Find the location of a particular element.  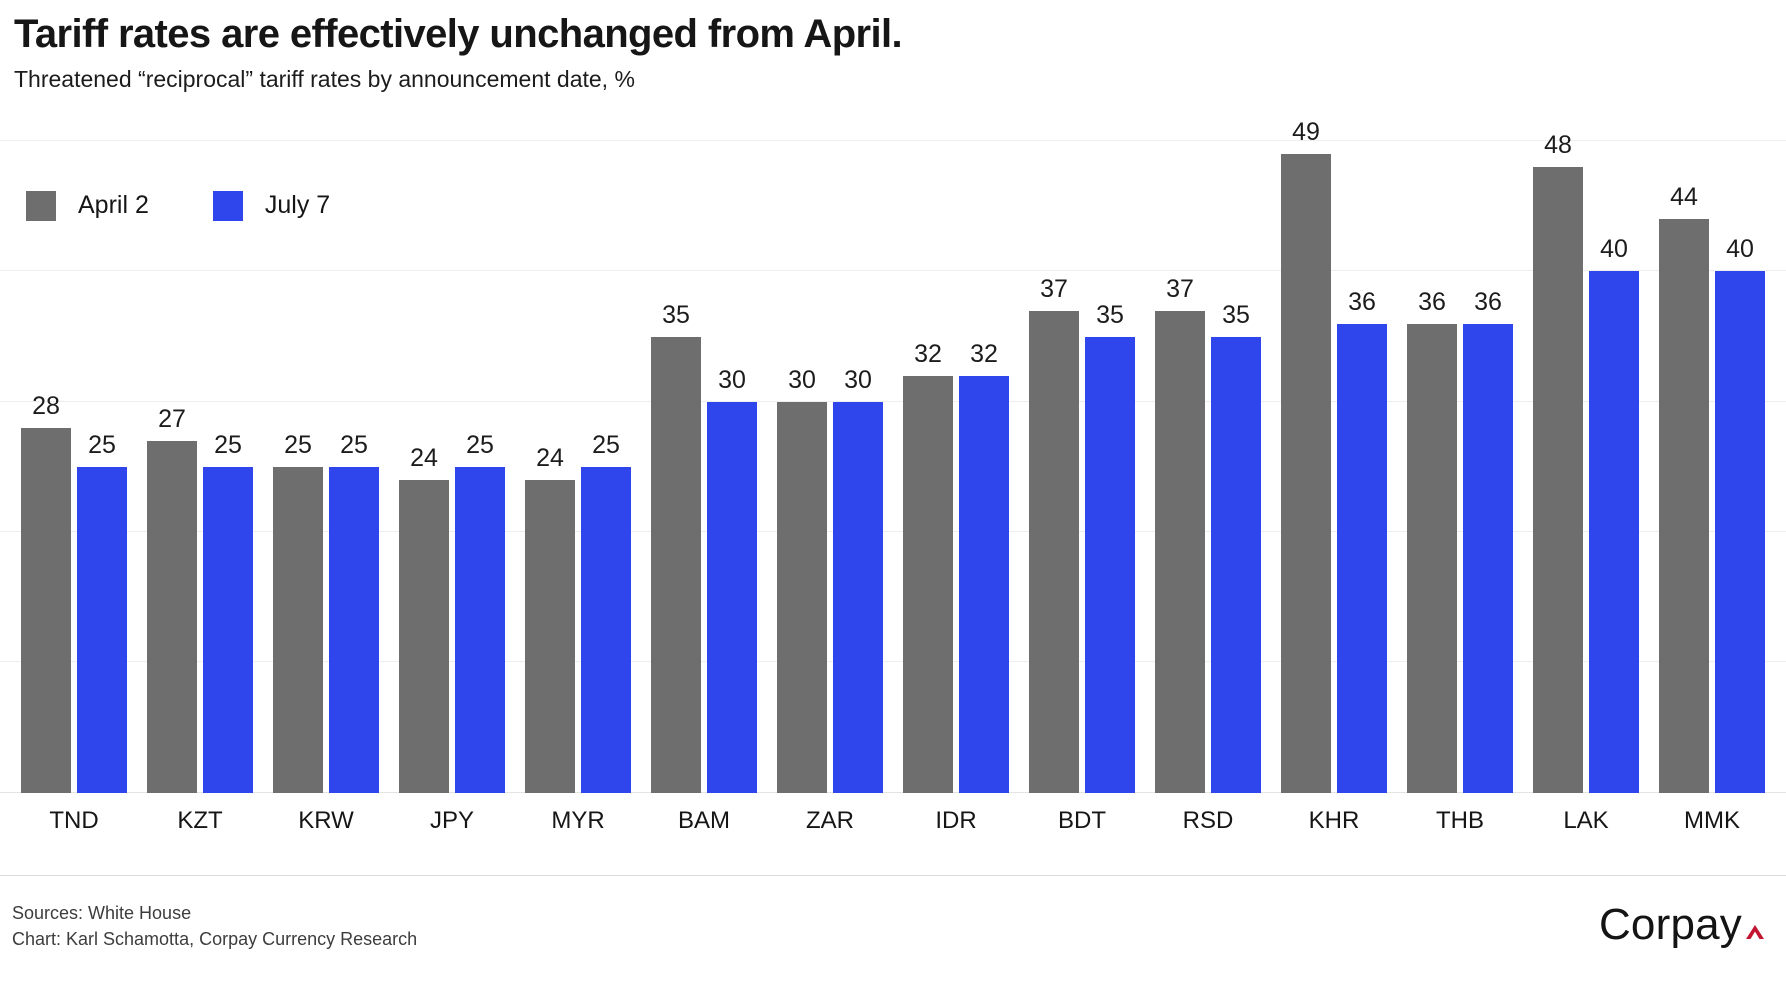

bar-cell-april2-thb: 36 is located at coordinates (1432, 540).